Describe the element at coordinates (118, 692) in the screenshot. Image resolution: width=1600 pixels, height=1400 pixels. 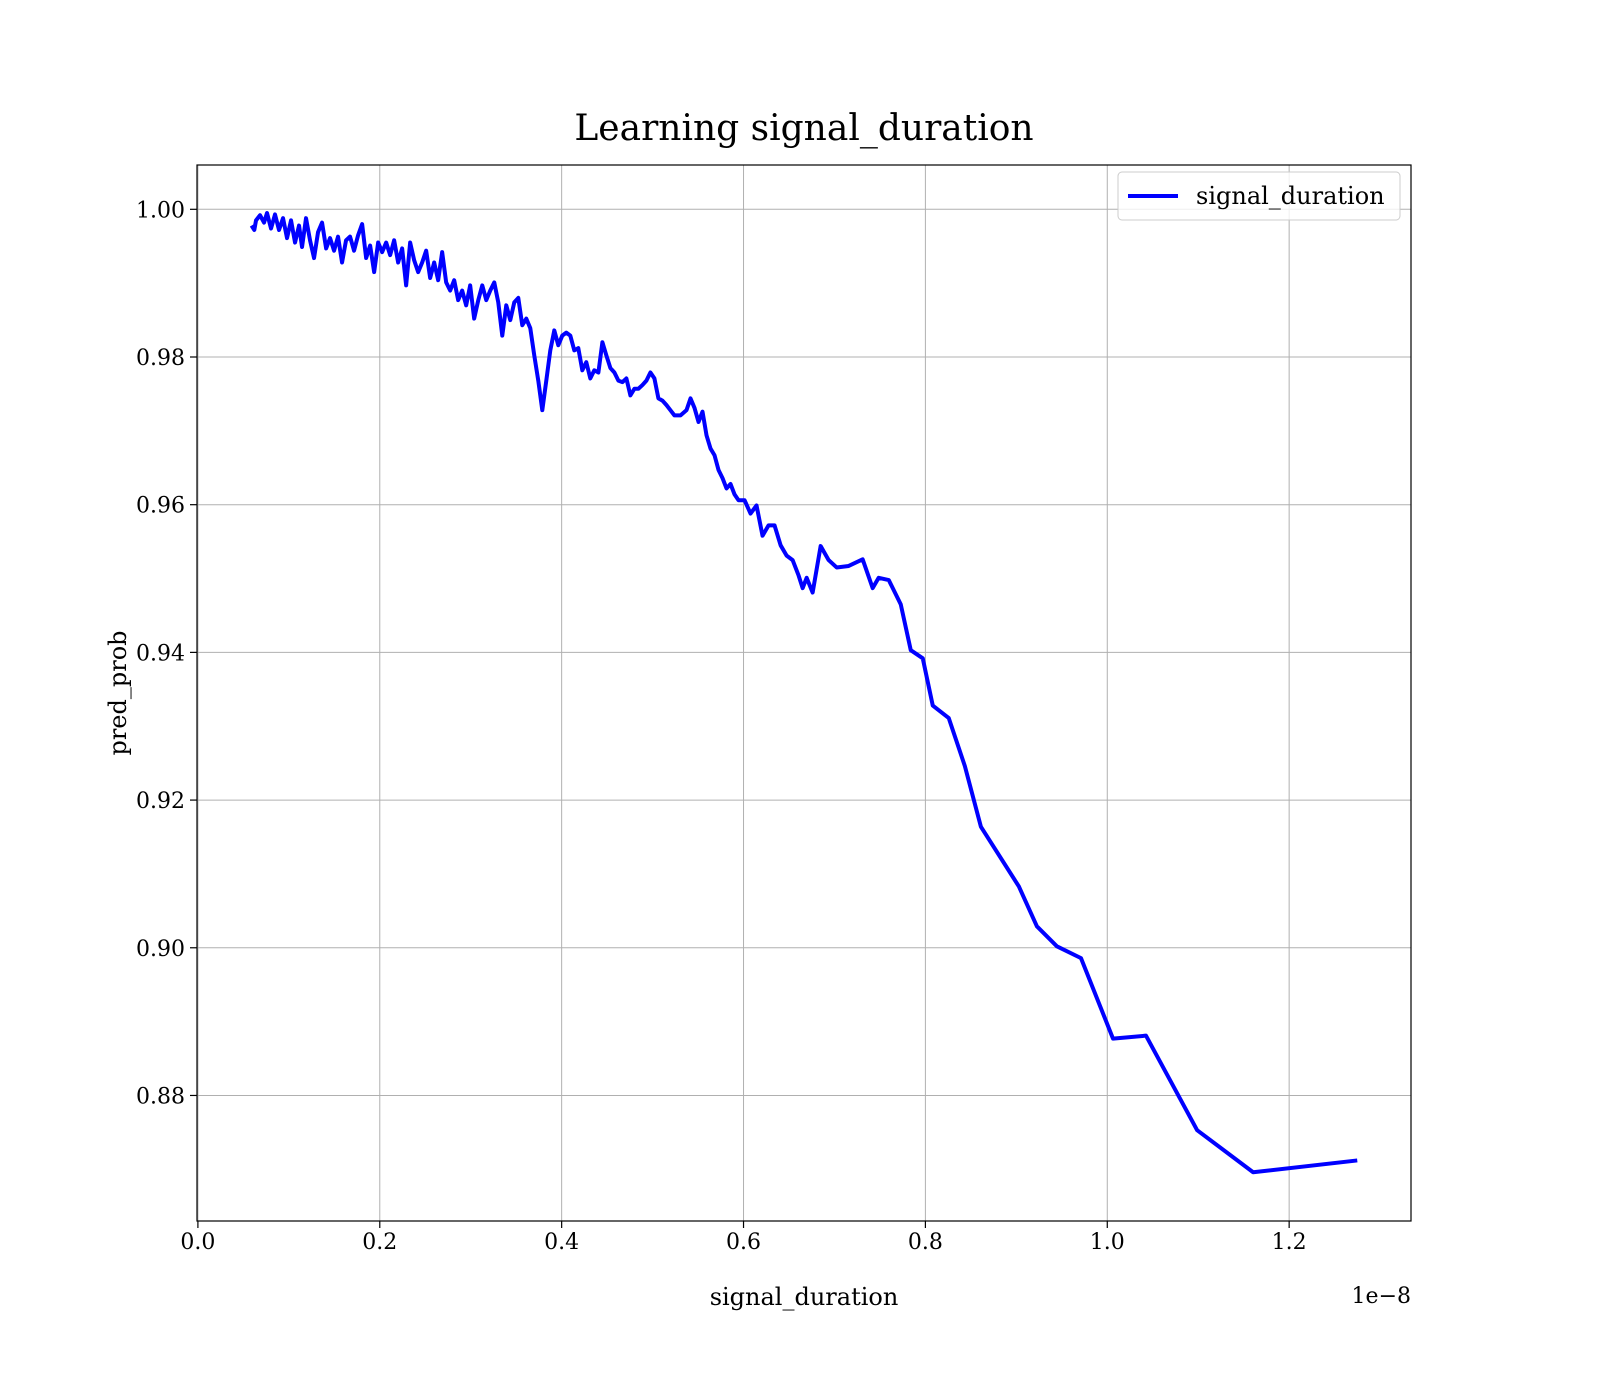
I see `y-axis-label: pred_prob` at that location.